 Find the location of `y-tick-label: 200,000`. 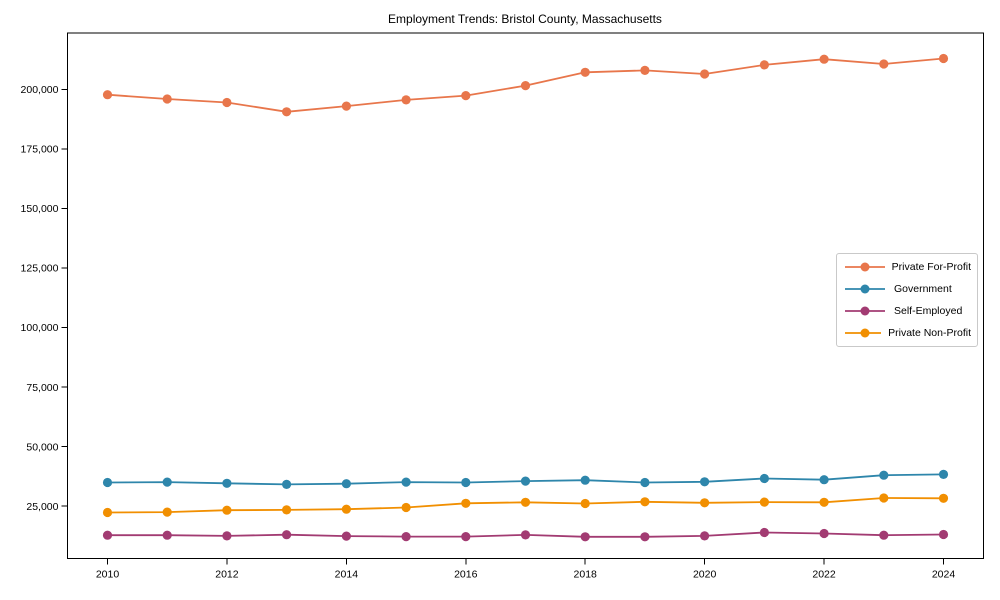

y-tick-label: 200,000 is located at coordinates (40, 90).